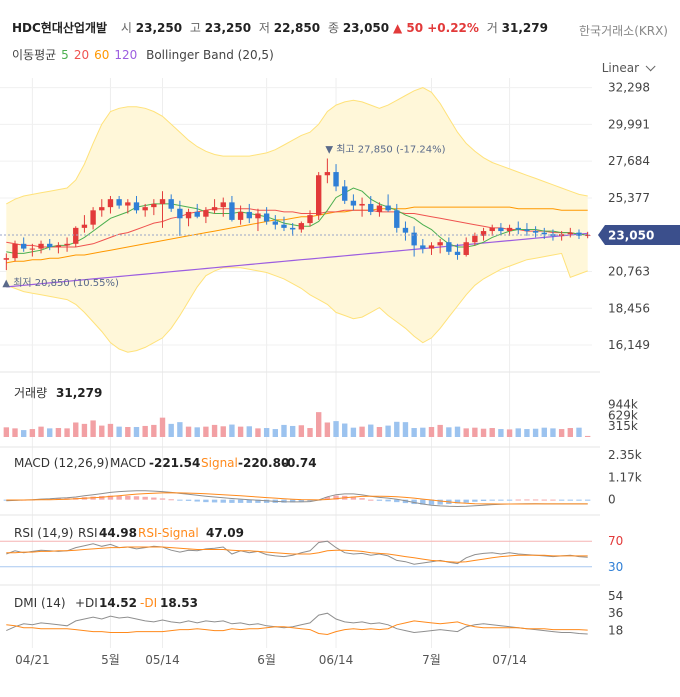 The height and width of the screenshot is (697, 680). Describe the element at coordinates (179, 603) in the screenshot. I see `minus-di-legend-value: 18.53` at that location.